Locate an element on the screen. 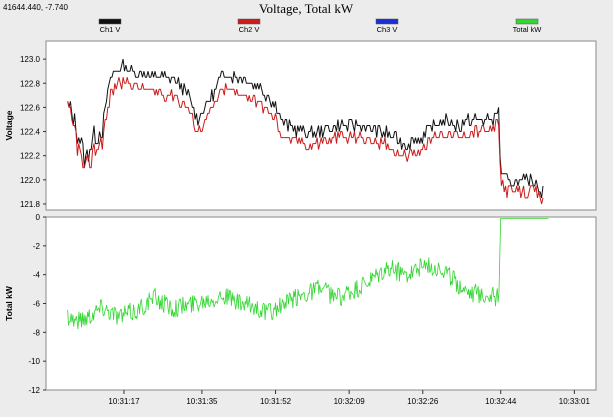 The image size is (613, 417). y-tick-label: 122.0 is located at coordinates (30, 180).